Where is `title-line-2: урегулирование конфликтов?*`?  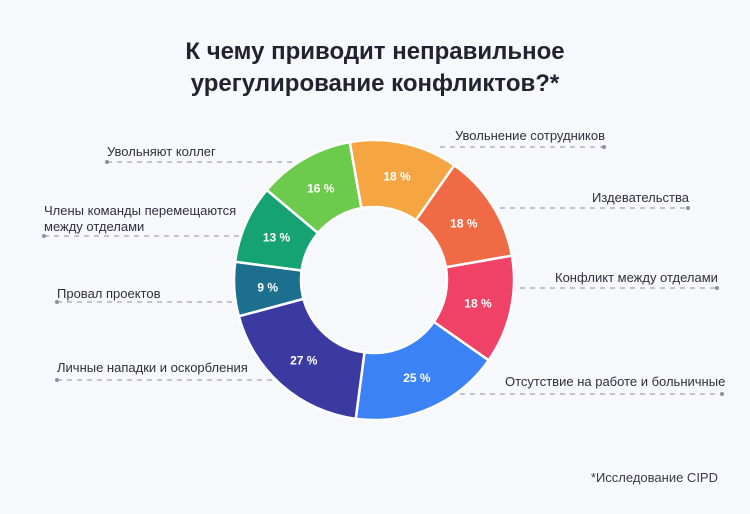 title-line-2: урегулирование конфликтов?* is located at coordinates (375, 83).